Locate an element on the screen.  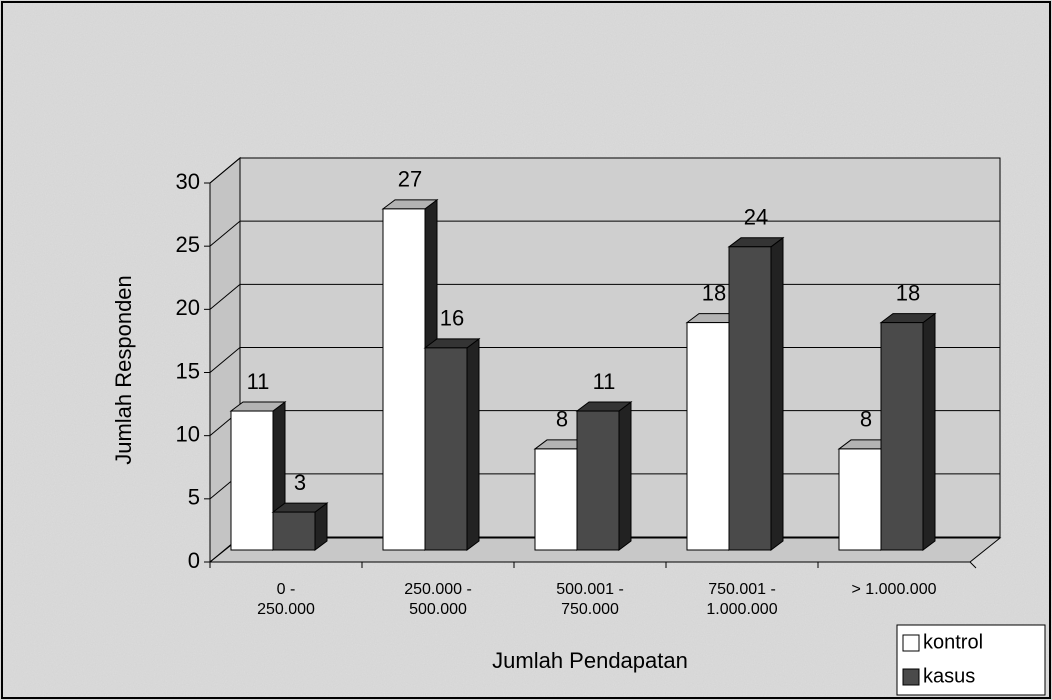
y-tick-label: 5 is located at coordinates (194, 497).